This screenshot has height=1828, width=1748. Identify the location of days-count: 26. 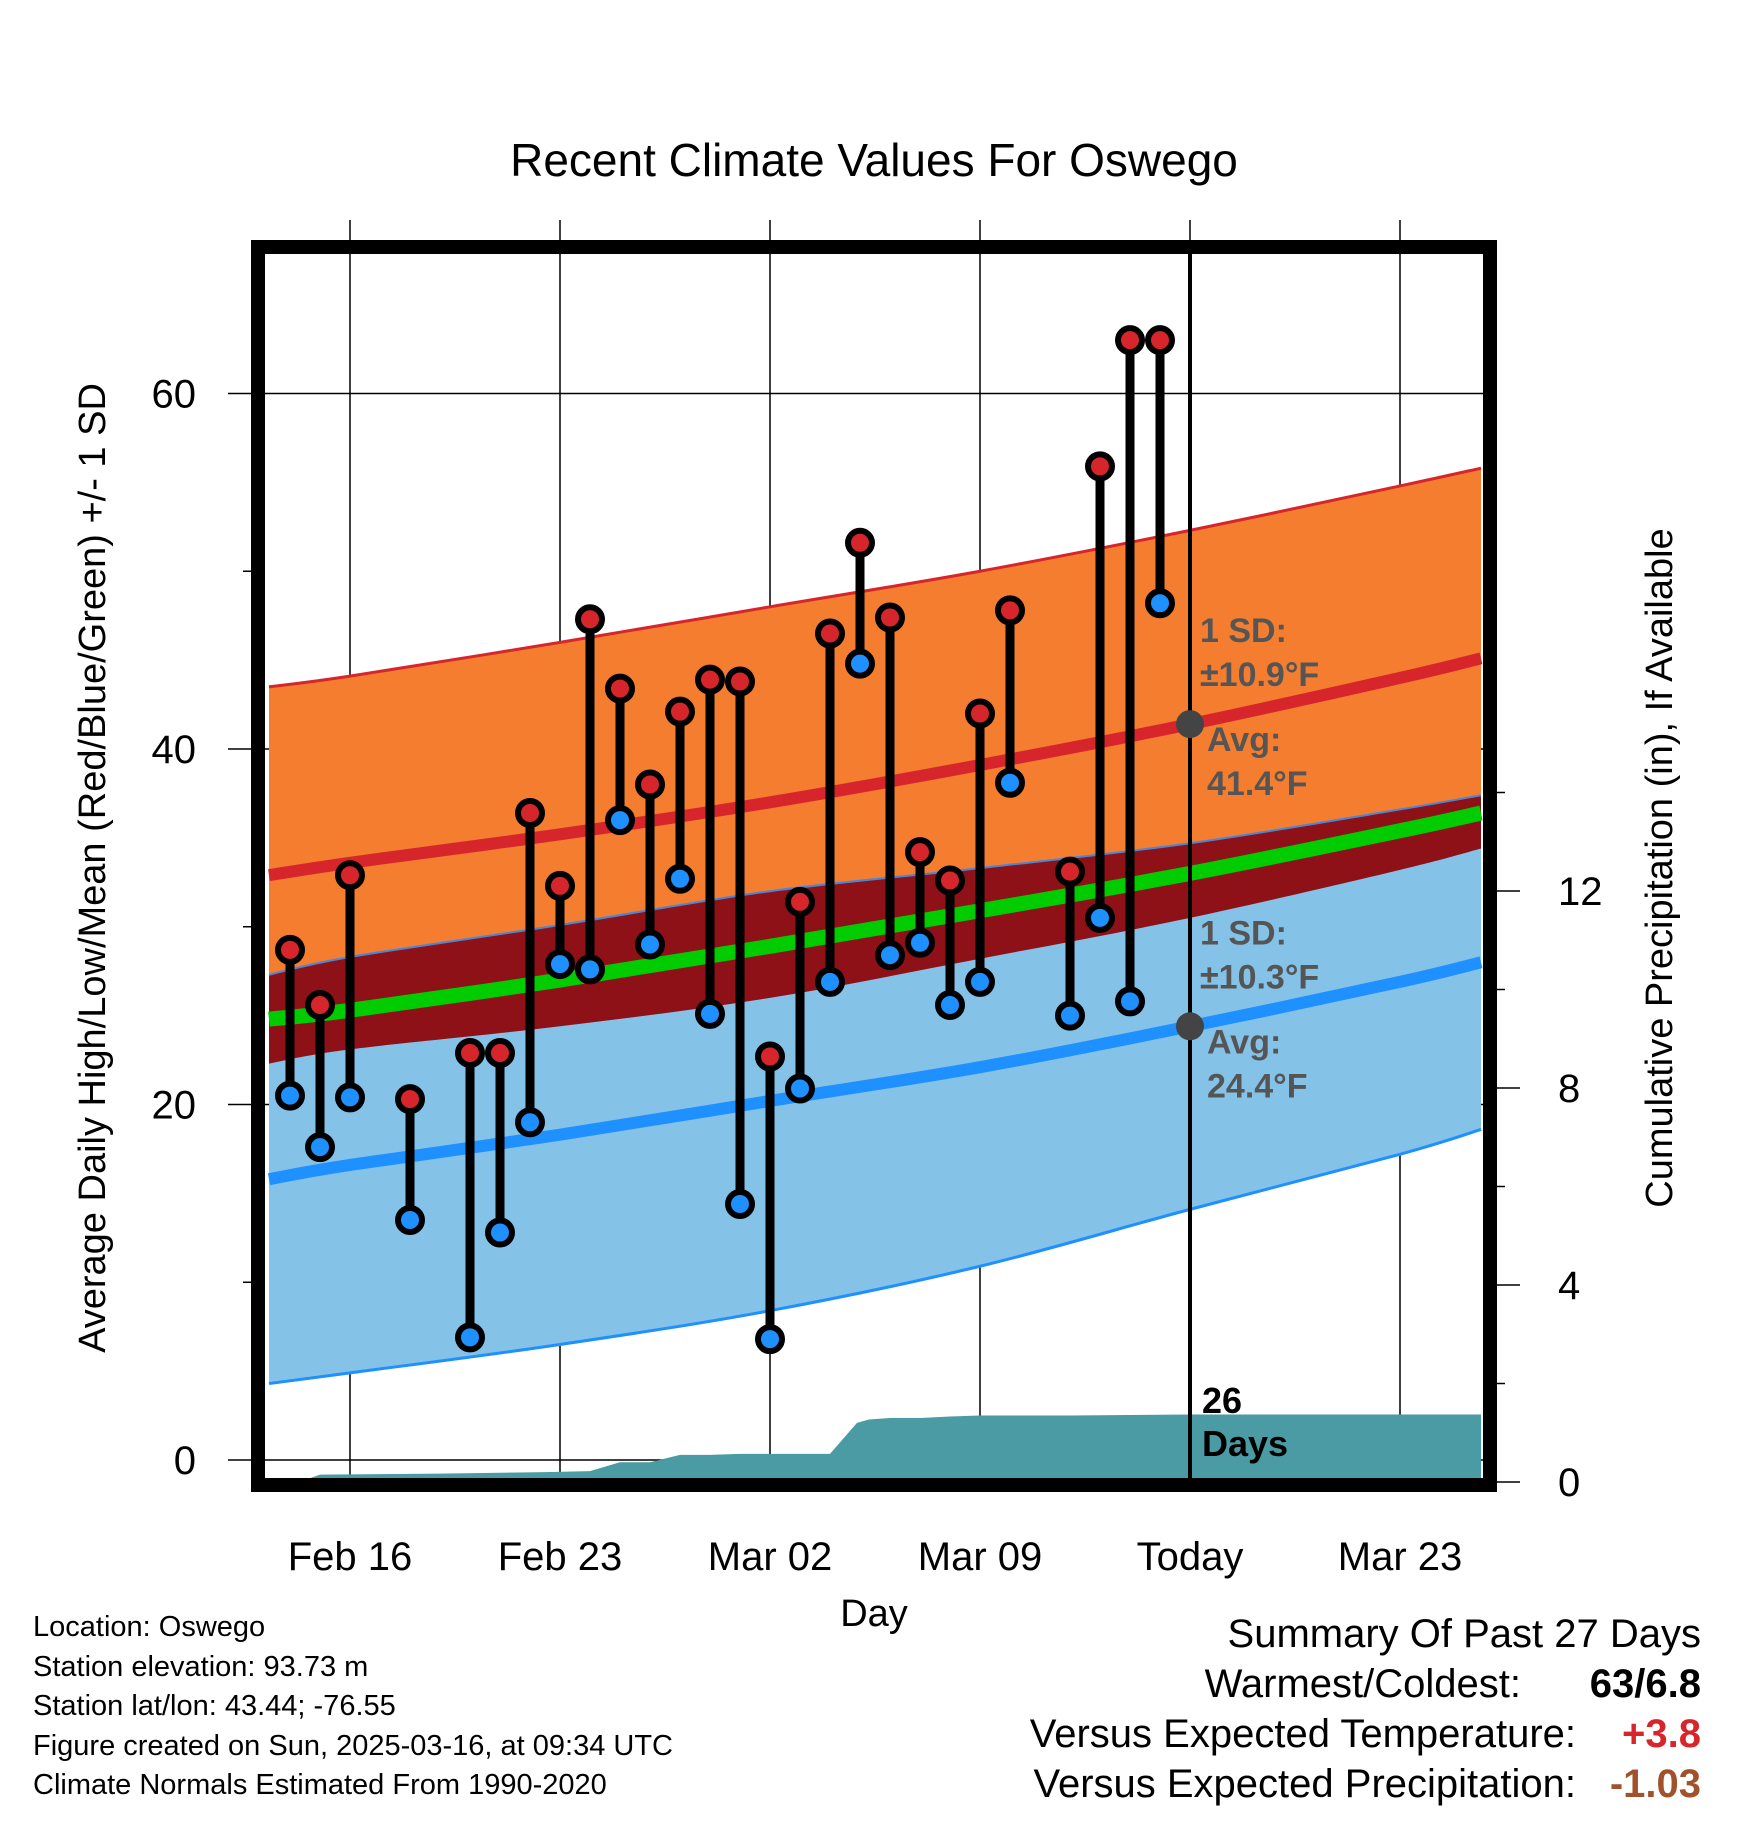
(1222, 1400).